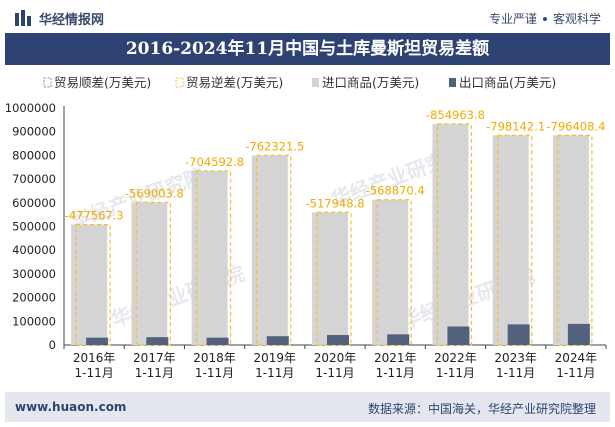 This screenshot has height=427, width=615. I want to click on x-tick-label: 2016年, so click(94, 358).